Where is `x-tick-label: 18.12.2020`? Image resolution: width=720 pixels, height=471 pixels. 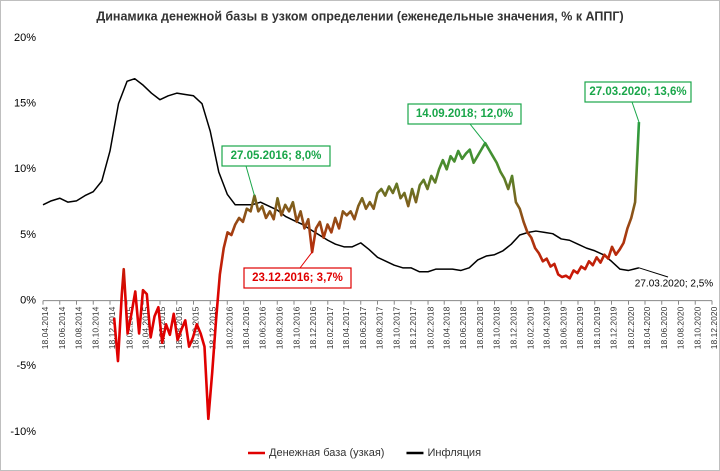 x-tick-label: 18.12.2020 is located at coordinates (714, 327).